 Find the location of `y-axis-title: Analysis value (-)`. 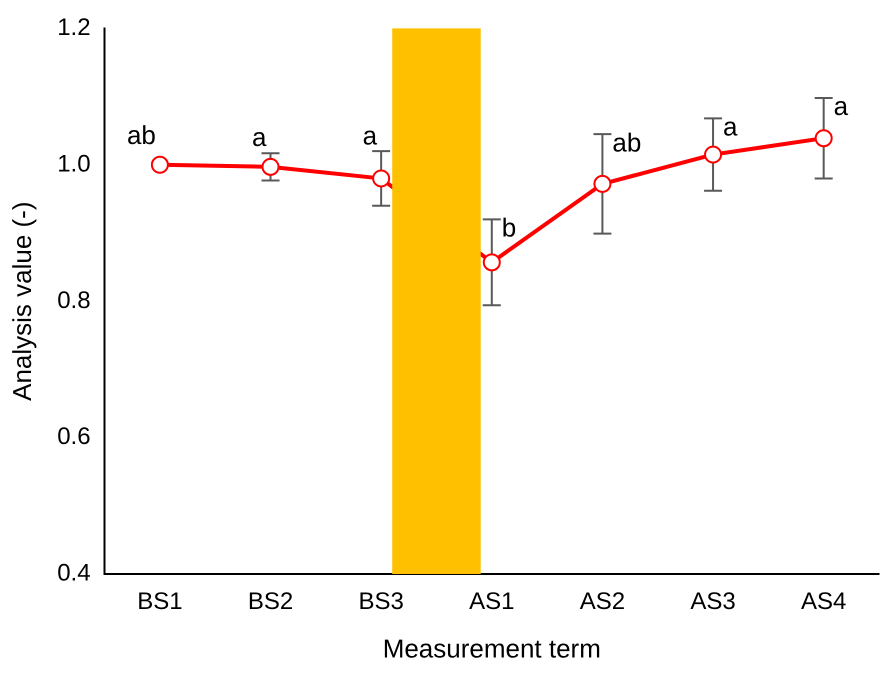

y-axis-title: Analysis value (-) is located at coordinates (21, 301).